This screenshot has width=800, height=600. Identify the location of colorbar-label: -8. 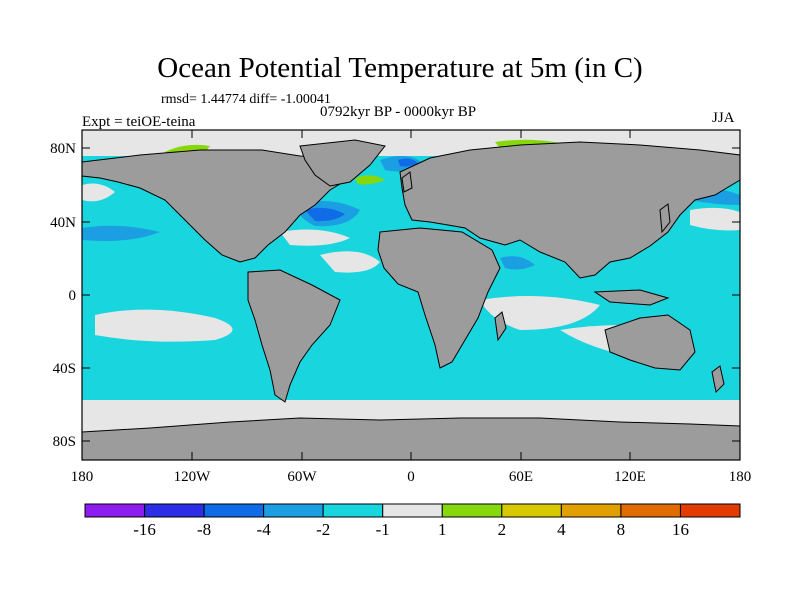
(204, 529).